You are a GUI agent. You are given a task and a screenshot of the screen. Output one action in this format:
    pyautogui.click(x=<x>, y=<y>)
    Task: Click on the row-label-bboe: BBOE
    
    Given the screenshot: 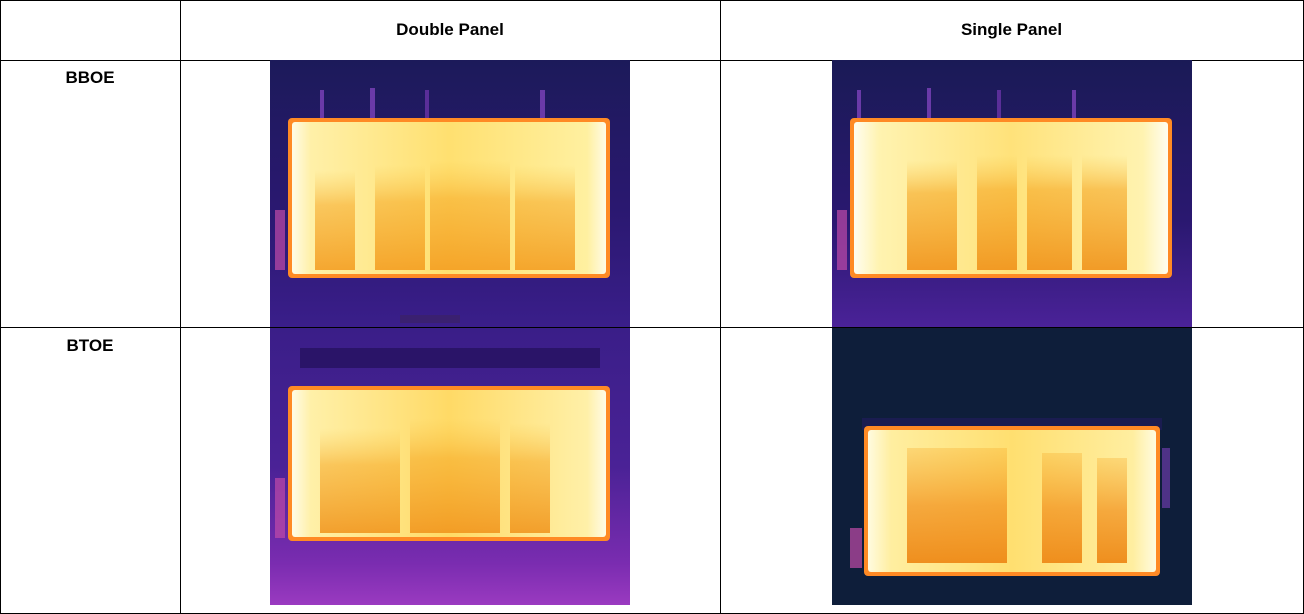 What is the action you would take?
    pyautogui.click(x=90, y=77)
    